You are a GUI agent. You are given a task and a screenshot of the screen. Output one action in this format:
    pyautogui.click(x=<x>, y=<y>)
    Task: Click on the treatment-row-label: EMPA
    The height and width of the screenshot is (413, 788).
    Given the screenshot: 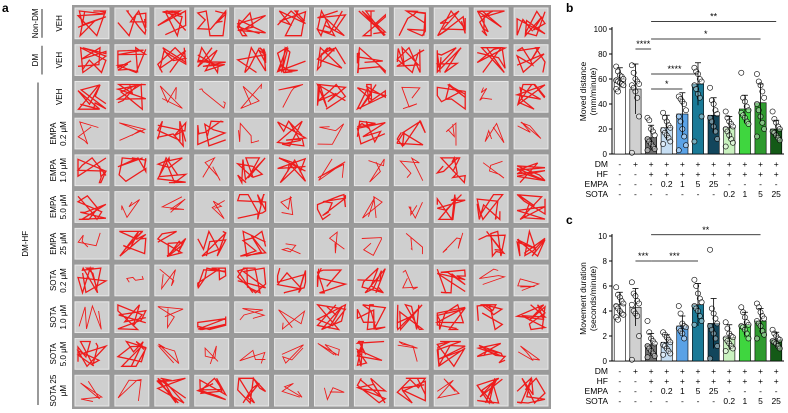 What is the action you would take?
    pyautogui.click(x=597, y=391)
    